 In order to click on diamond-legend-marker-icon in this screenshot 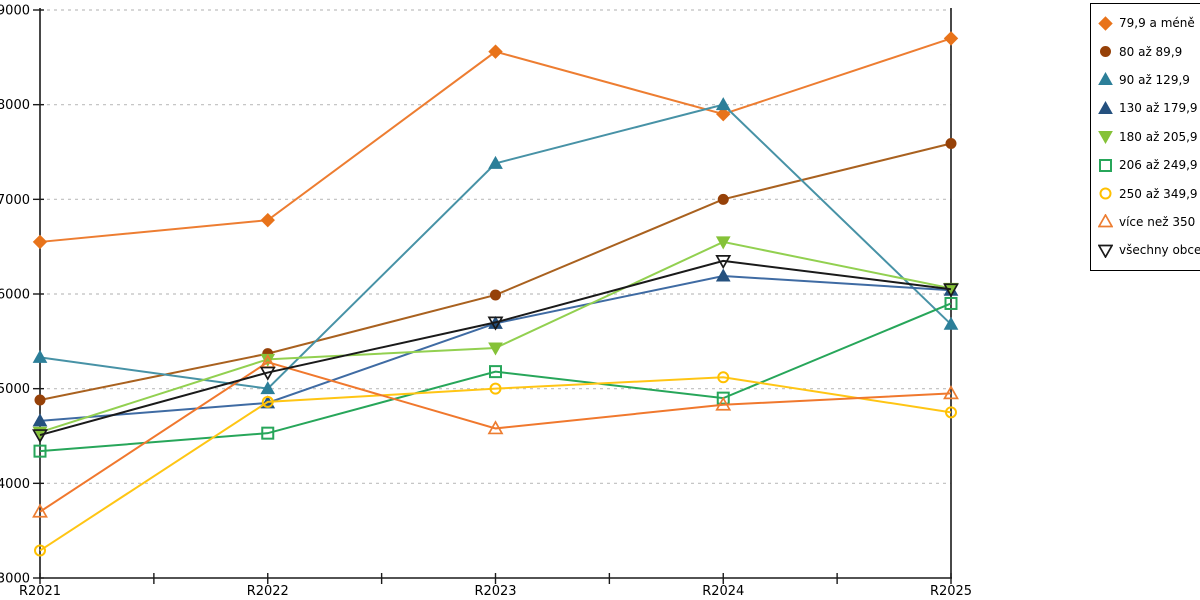, I will do `click(1105, 23)`.